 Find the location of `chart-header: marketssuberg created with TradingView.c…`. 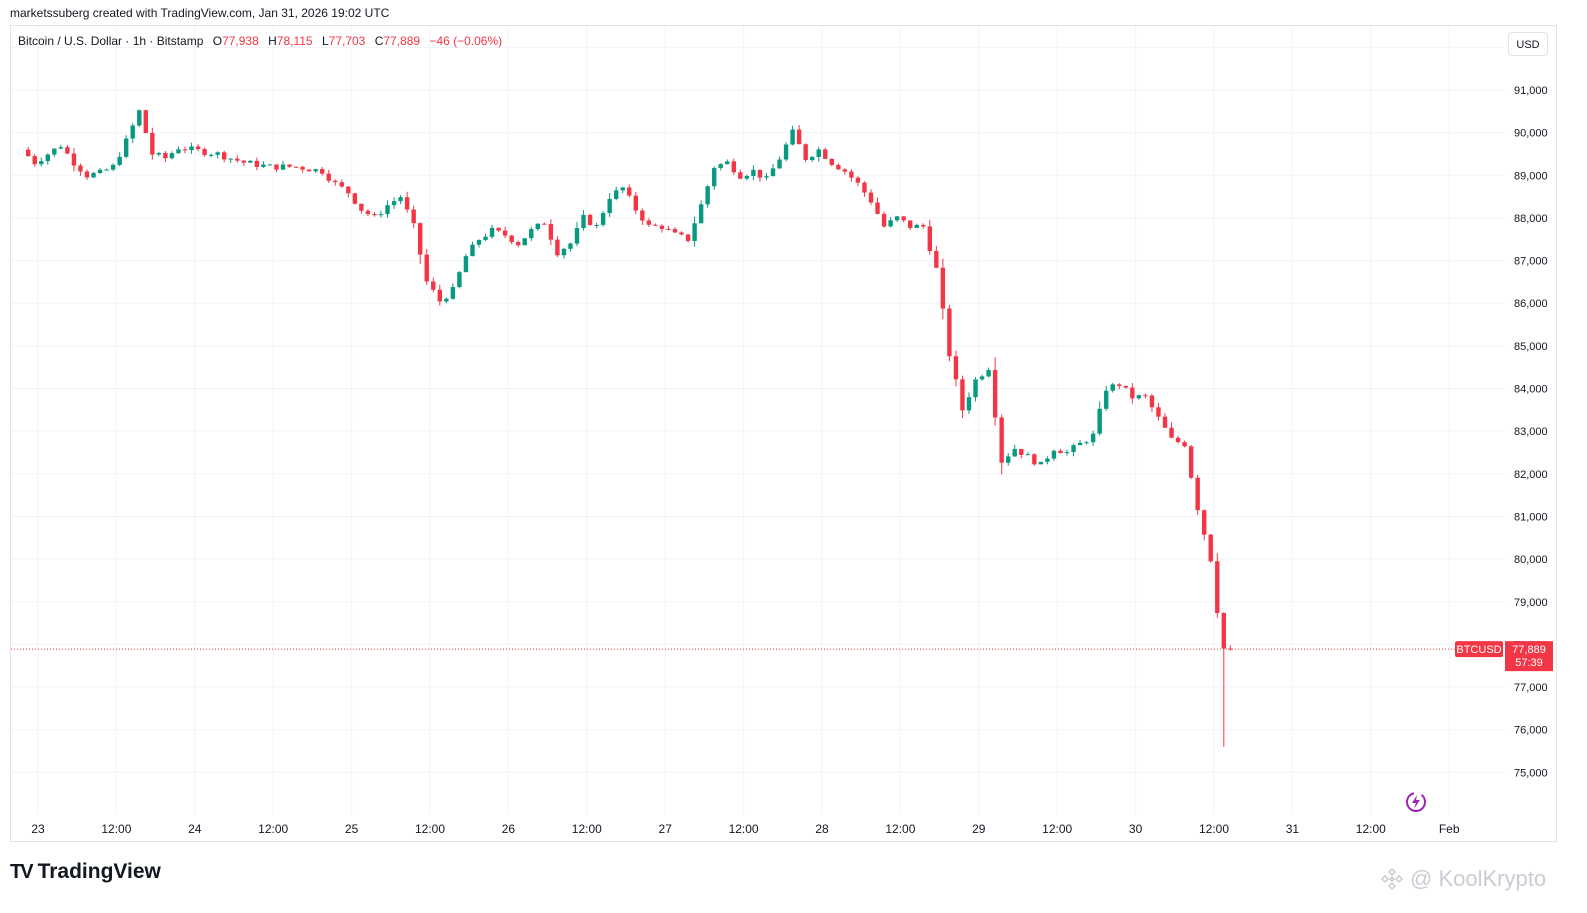

chart-header: marketssuberg created with TradingView.c… is located at coordinates (200, 13).